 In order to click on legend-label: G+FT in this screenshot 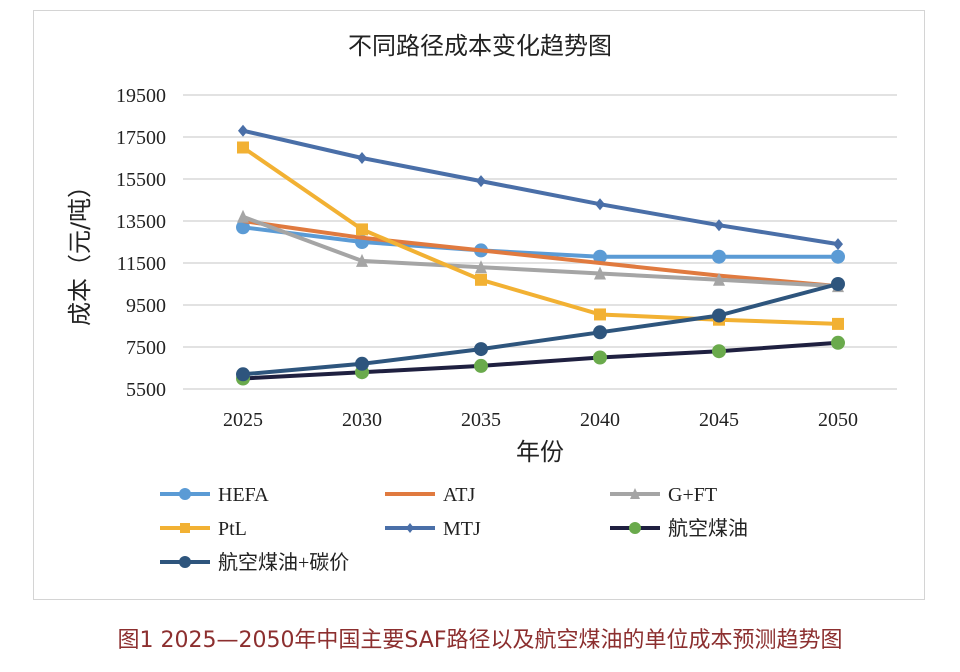, I will do `click(692, 495)`.